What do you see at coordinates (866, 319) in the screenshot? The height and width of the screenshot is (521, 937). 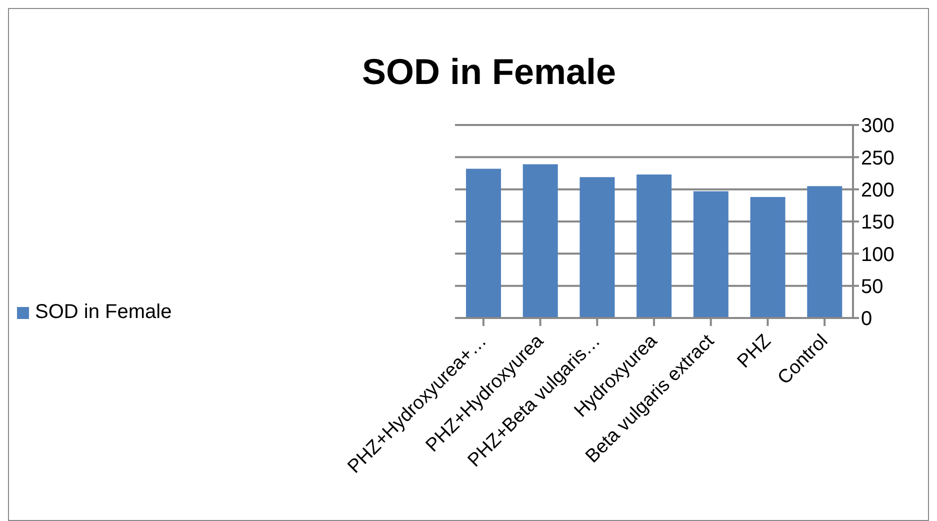 I see `y-tick-label: 0` at bounding box center [866, 319].